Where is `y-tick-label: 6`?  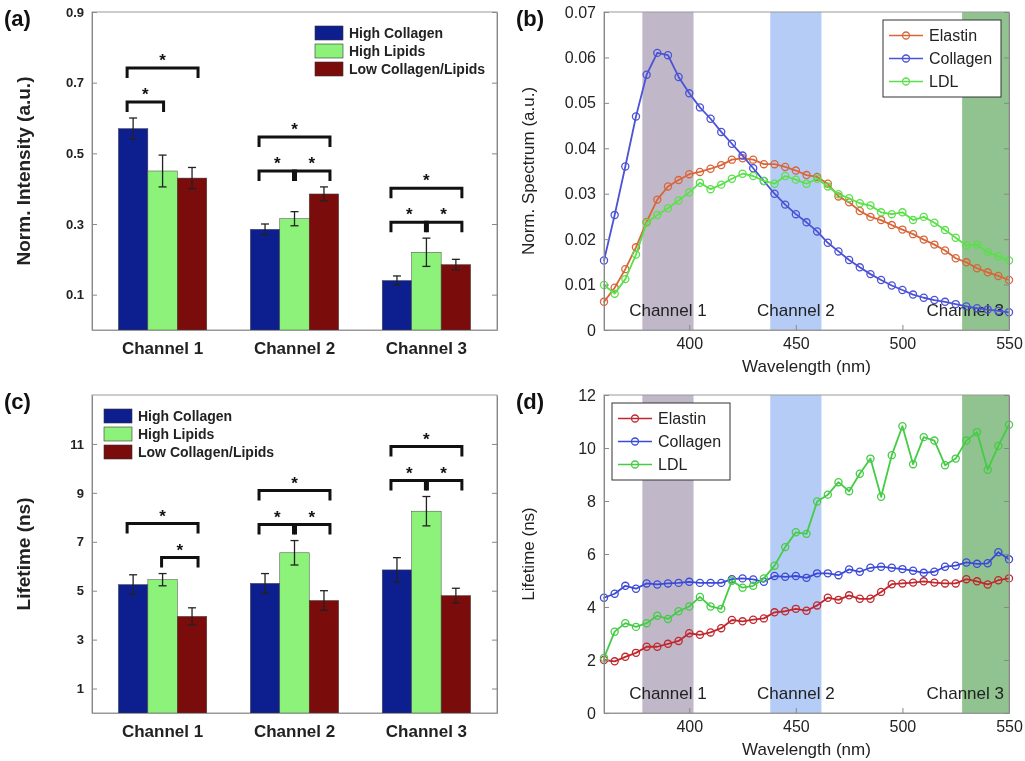
y-tick-label: 6 is located at coordinates (592, 554).